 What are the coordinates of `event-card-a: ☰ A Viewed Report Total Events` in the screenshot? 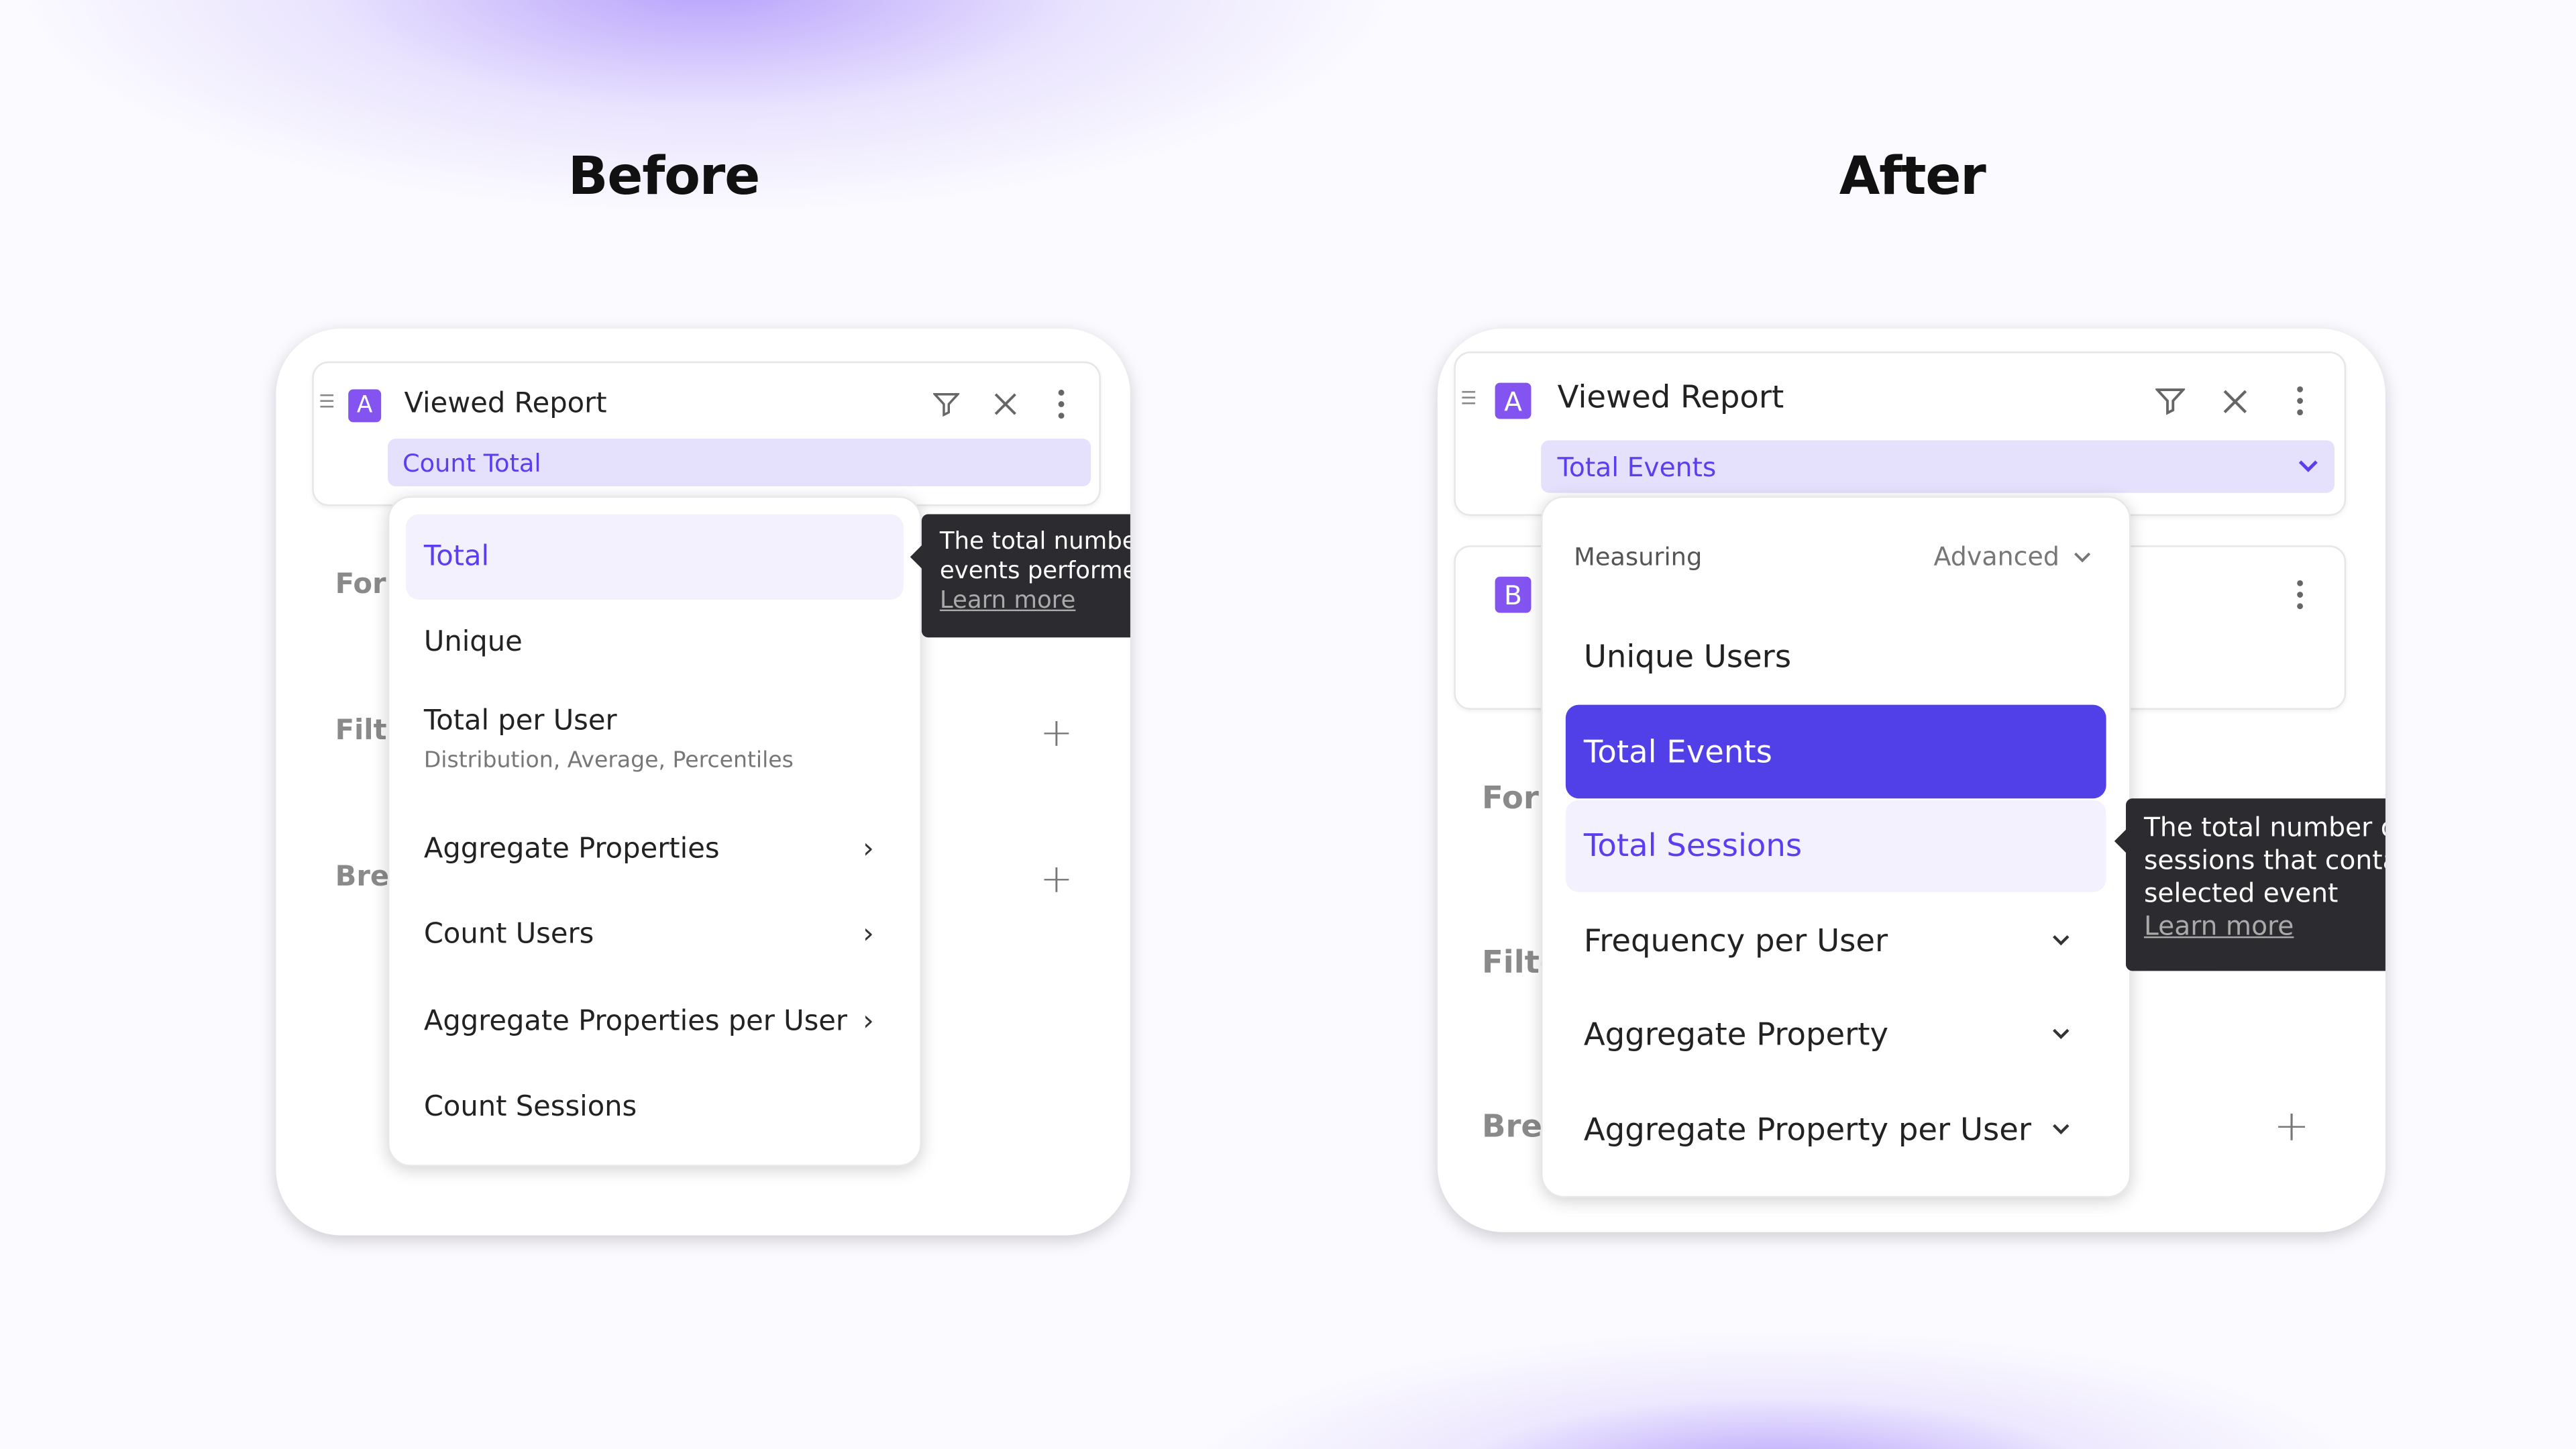 It's located at (1900, 434).